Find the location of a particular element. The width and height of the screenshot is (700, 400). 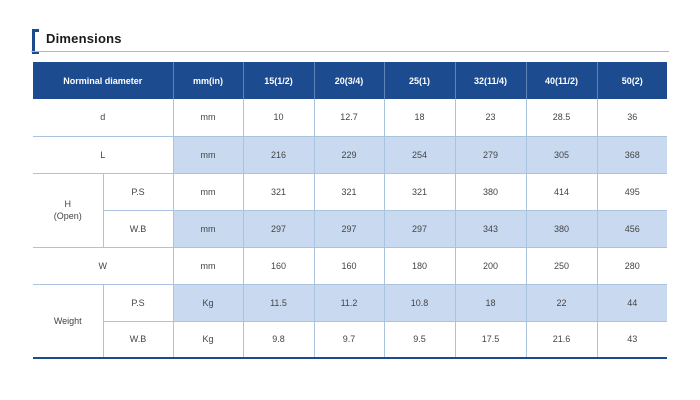

value-cell: 229 is located at coordinates (349, 155).